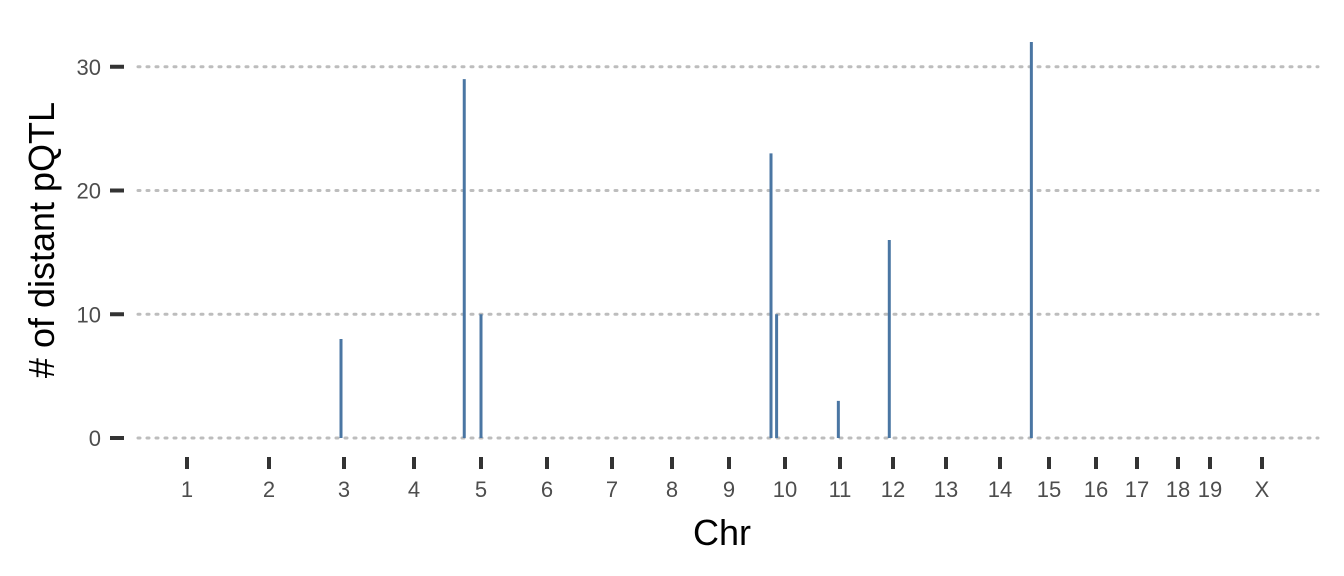  What do you see at coordinates (269, 489) in the screenshot?
I see `x-tick-label: 2` at bounding box center [269, 489].